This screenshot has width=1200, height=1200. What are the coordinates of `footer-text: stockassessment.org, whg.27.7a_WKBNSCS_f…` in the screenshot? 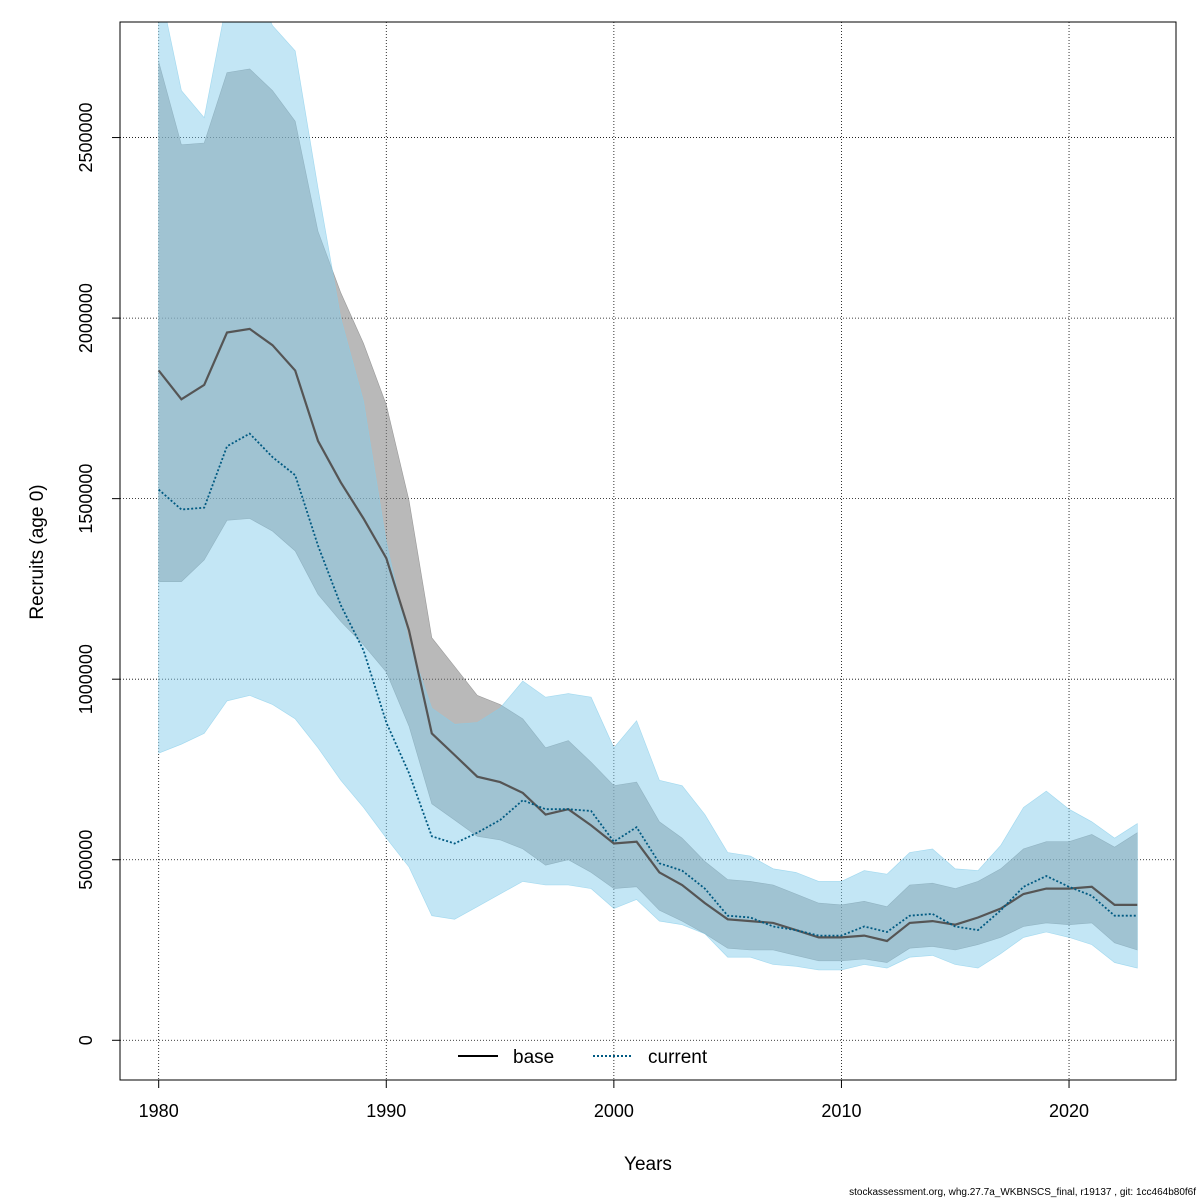 It's located at (1022, 1192).